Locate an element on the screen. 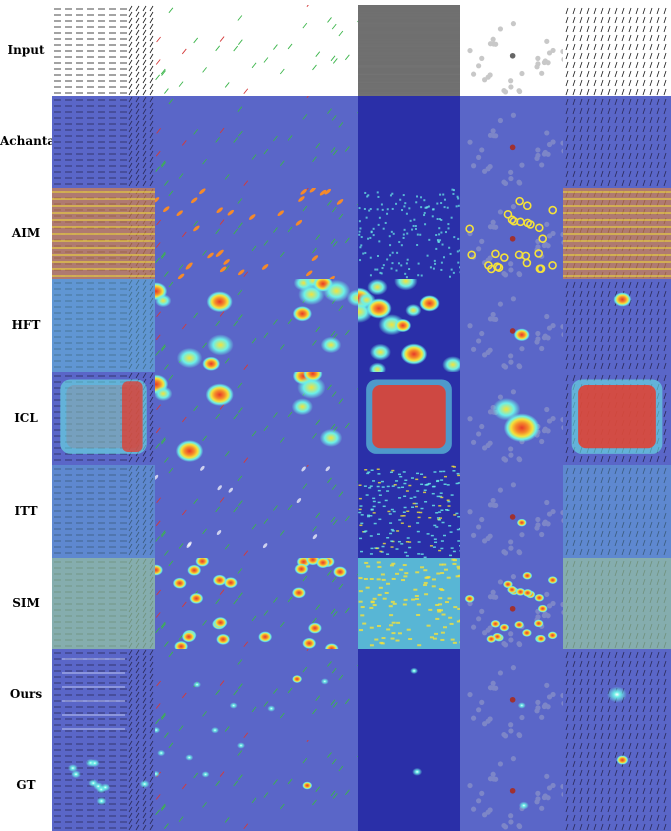 This screenshot has height=831, width=671. image-gt-oriented-lines is located at coordinates (617, 785).